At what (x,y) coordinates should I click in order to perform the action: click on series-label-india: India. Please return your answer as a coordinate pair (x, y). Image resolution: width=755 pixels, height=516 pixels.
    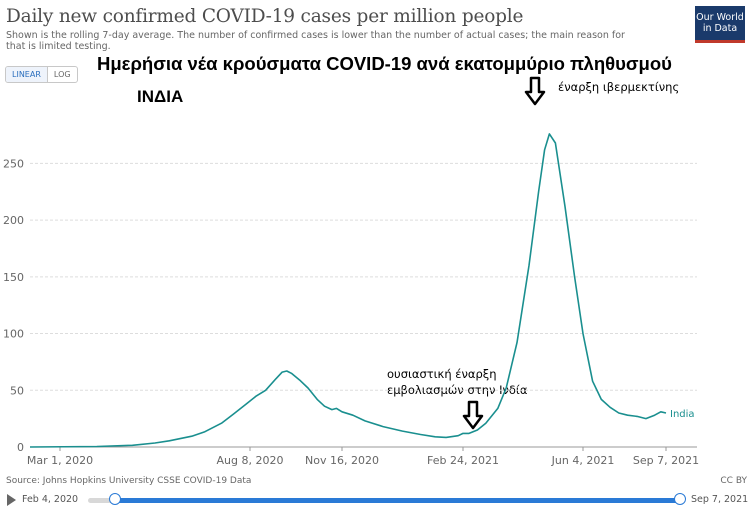
    Looking at the image, I should click on (682, 414).